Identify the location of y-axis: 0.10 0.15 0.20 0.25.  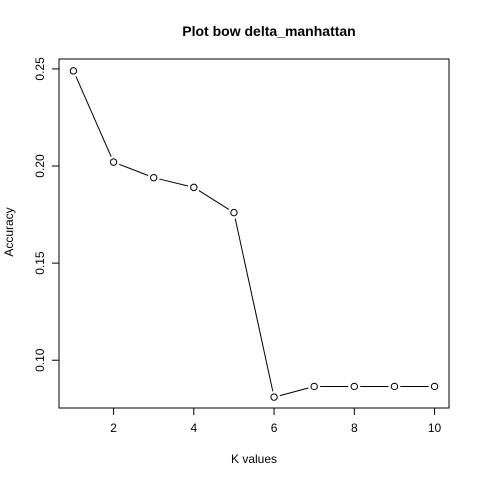
(46, 214).